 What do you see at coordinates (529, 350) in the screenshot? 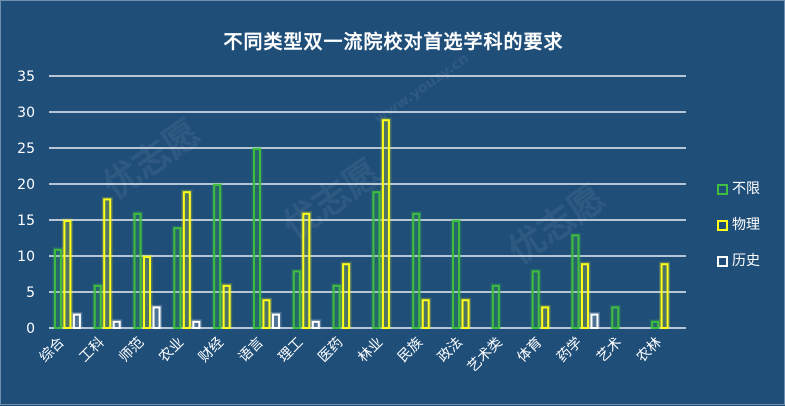
I see `x-tick-label: 体育` at bounding box center [529, 350].